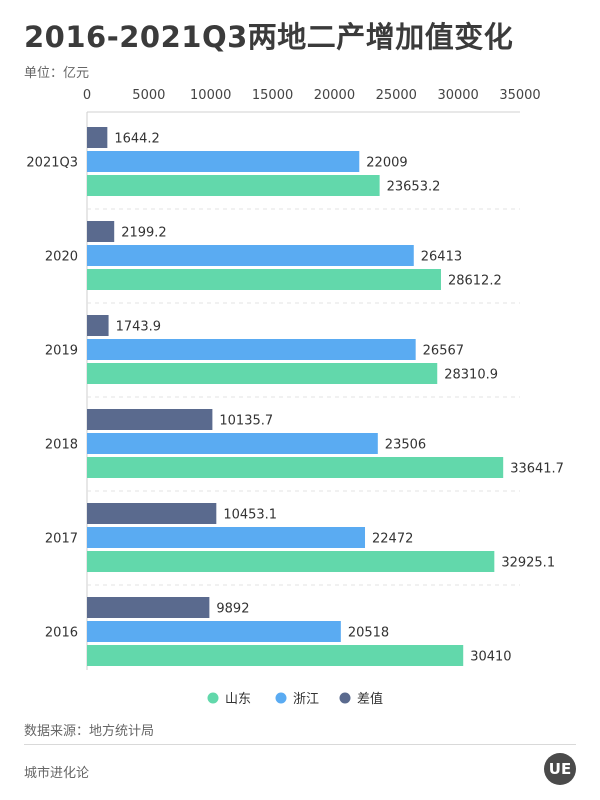 This screenshot has height=800, width=600. Describe the element at coordinates (210, 95) in the screenshot. I see `x-tick-label: 10000` at that location.